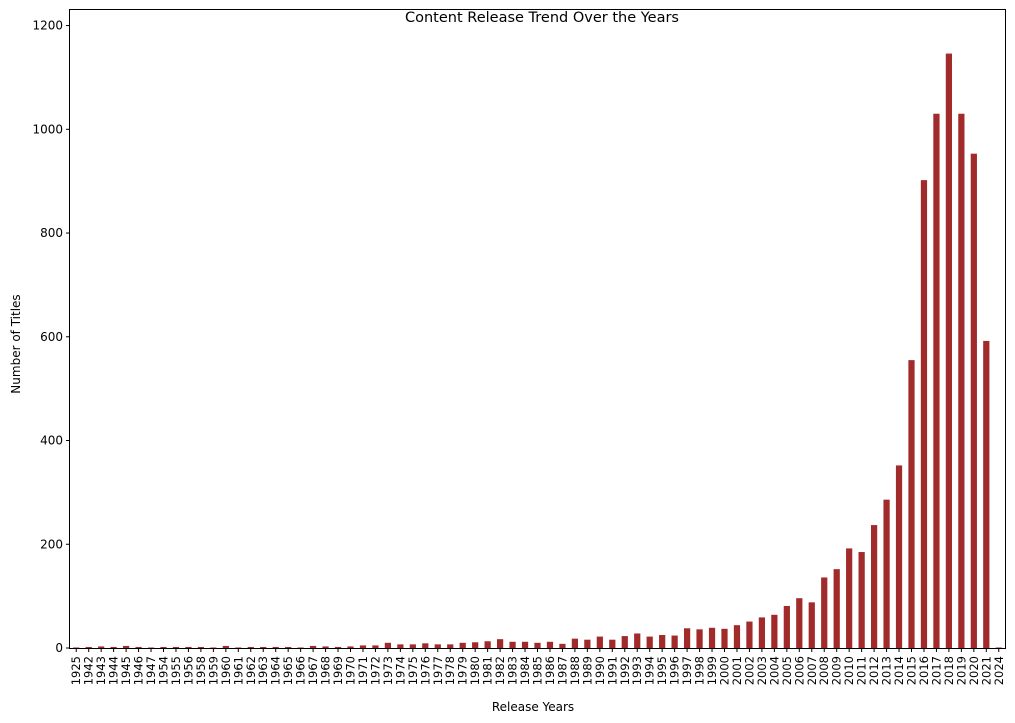 This screenshot has width=1015, height=723. Describe the element at coordinates (525, 670) in the screenshot. I see `x-tick-label-1984: 1984` at that location.